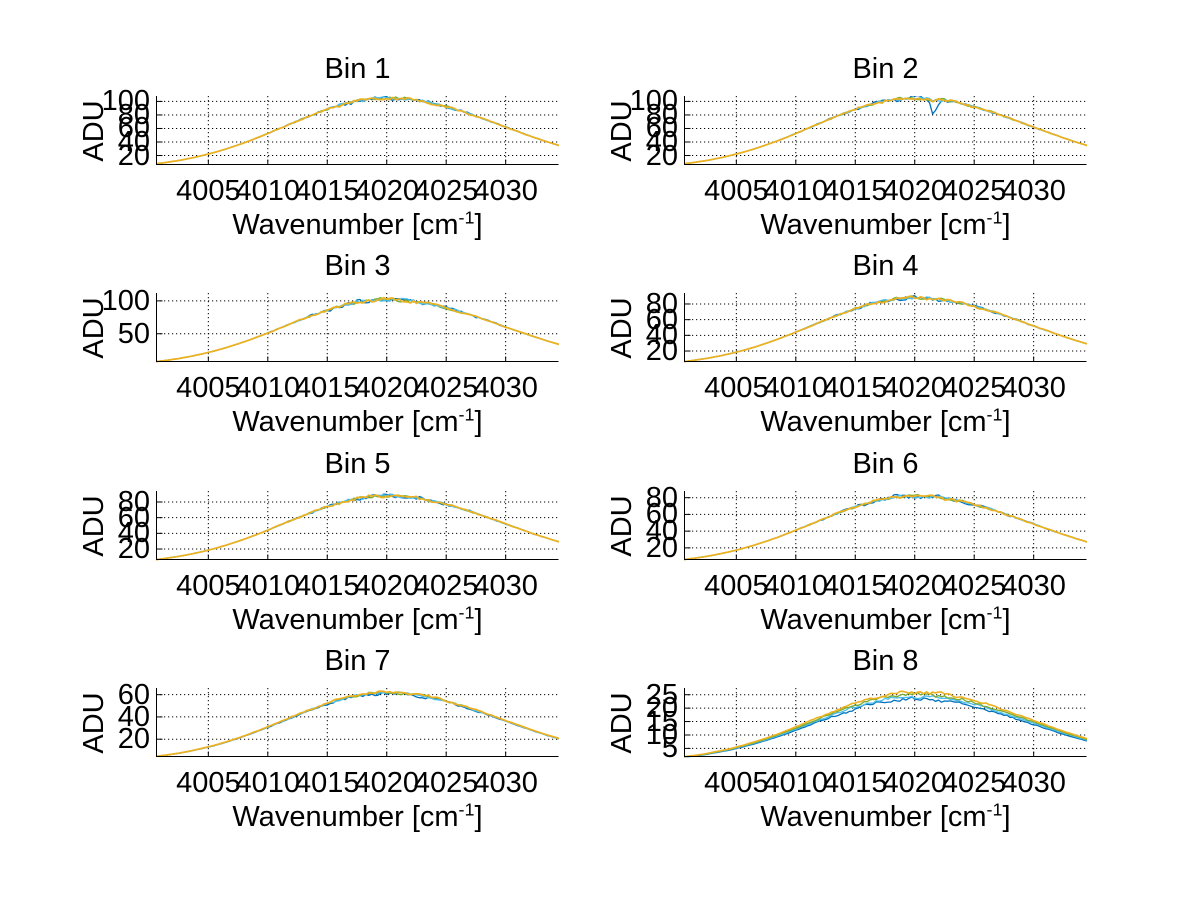  What do you see at coordinates (661, 721) in the screenshot?
I see `y-tick-label: 15` at bounding box center [661, 721].